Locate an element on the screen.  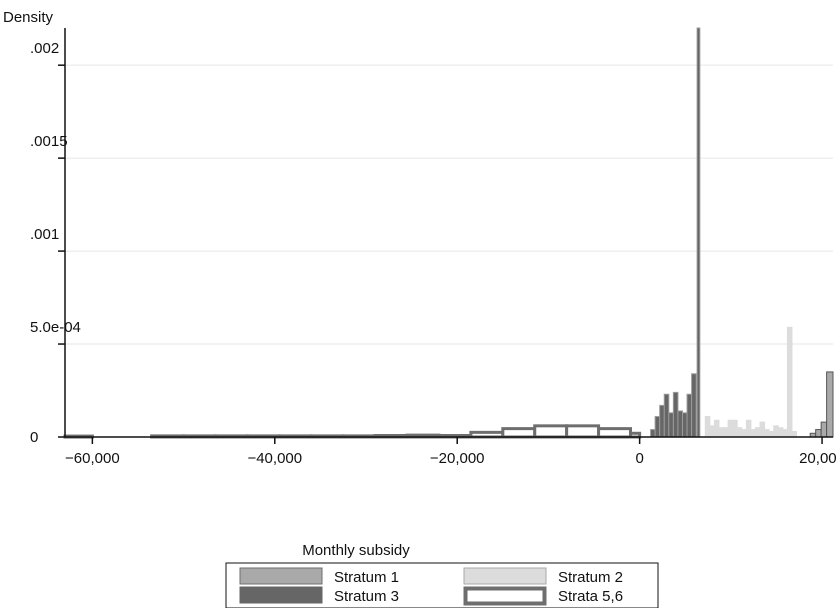
x-tick-label: −40,000 is located at coordinates (274, 458).